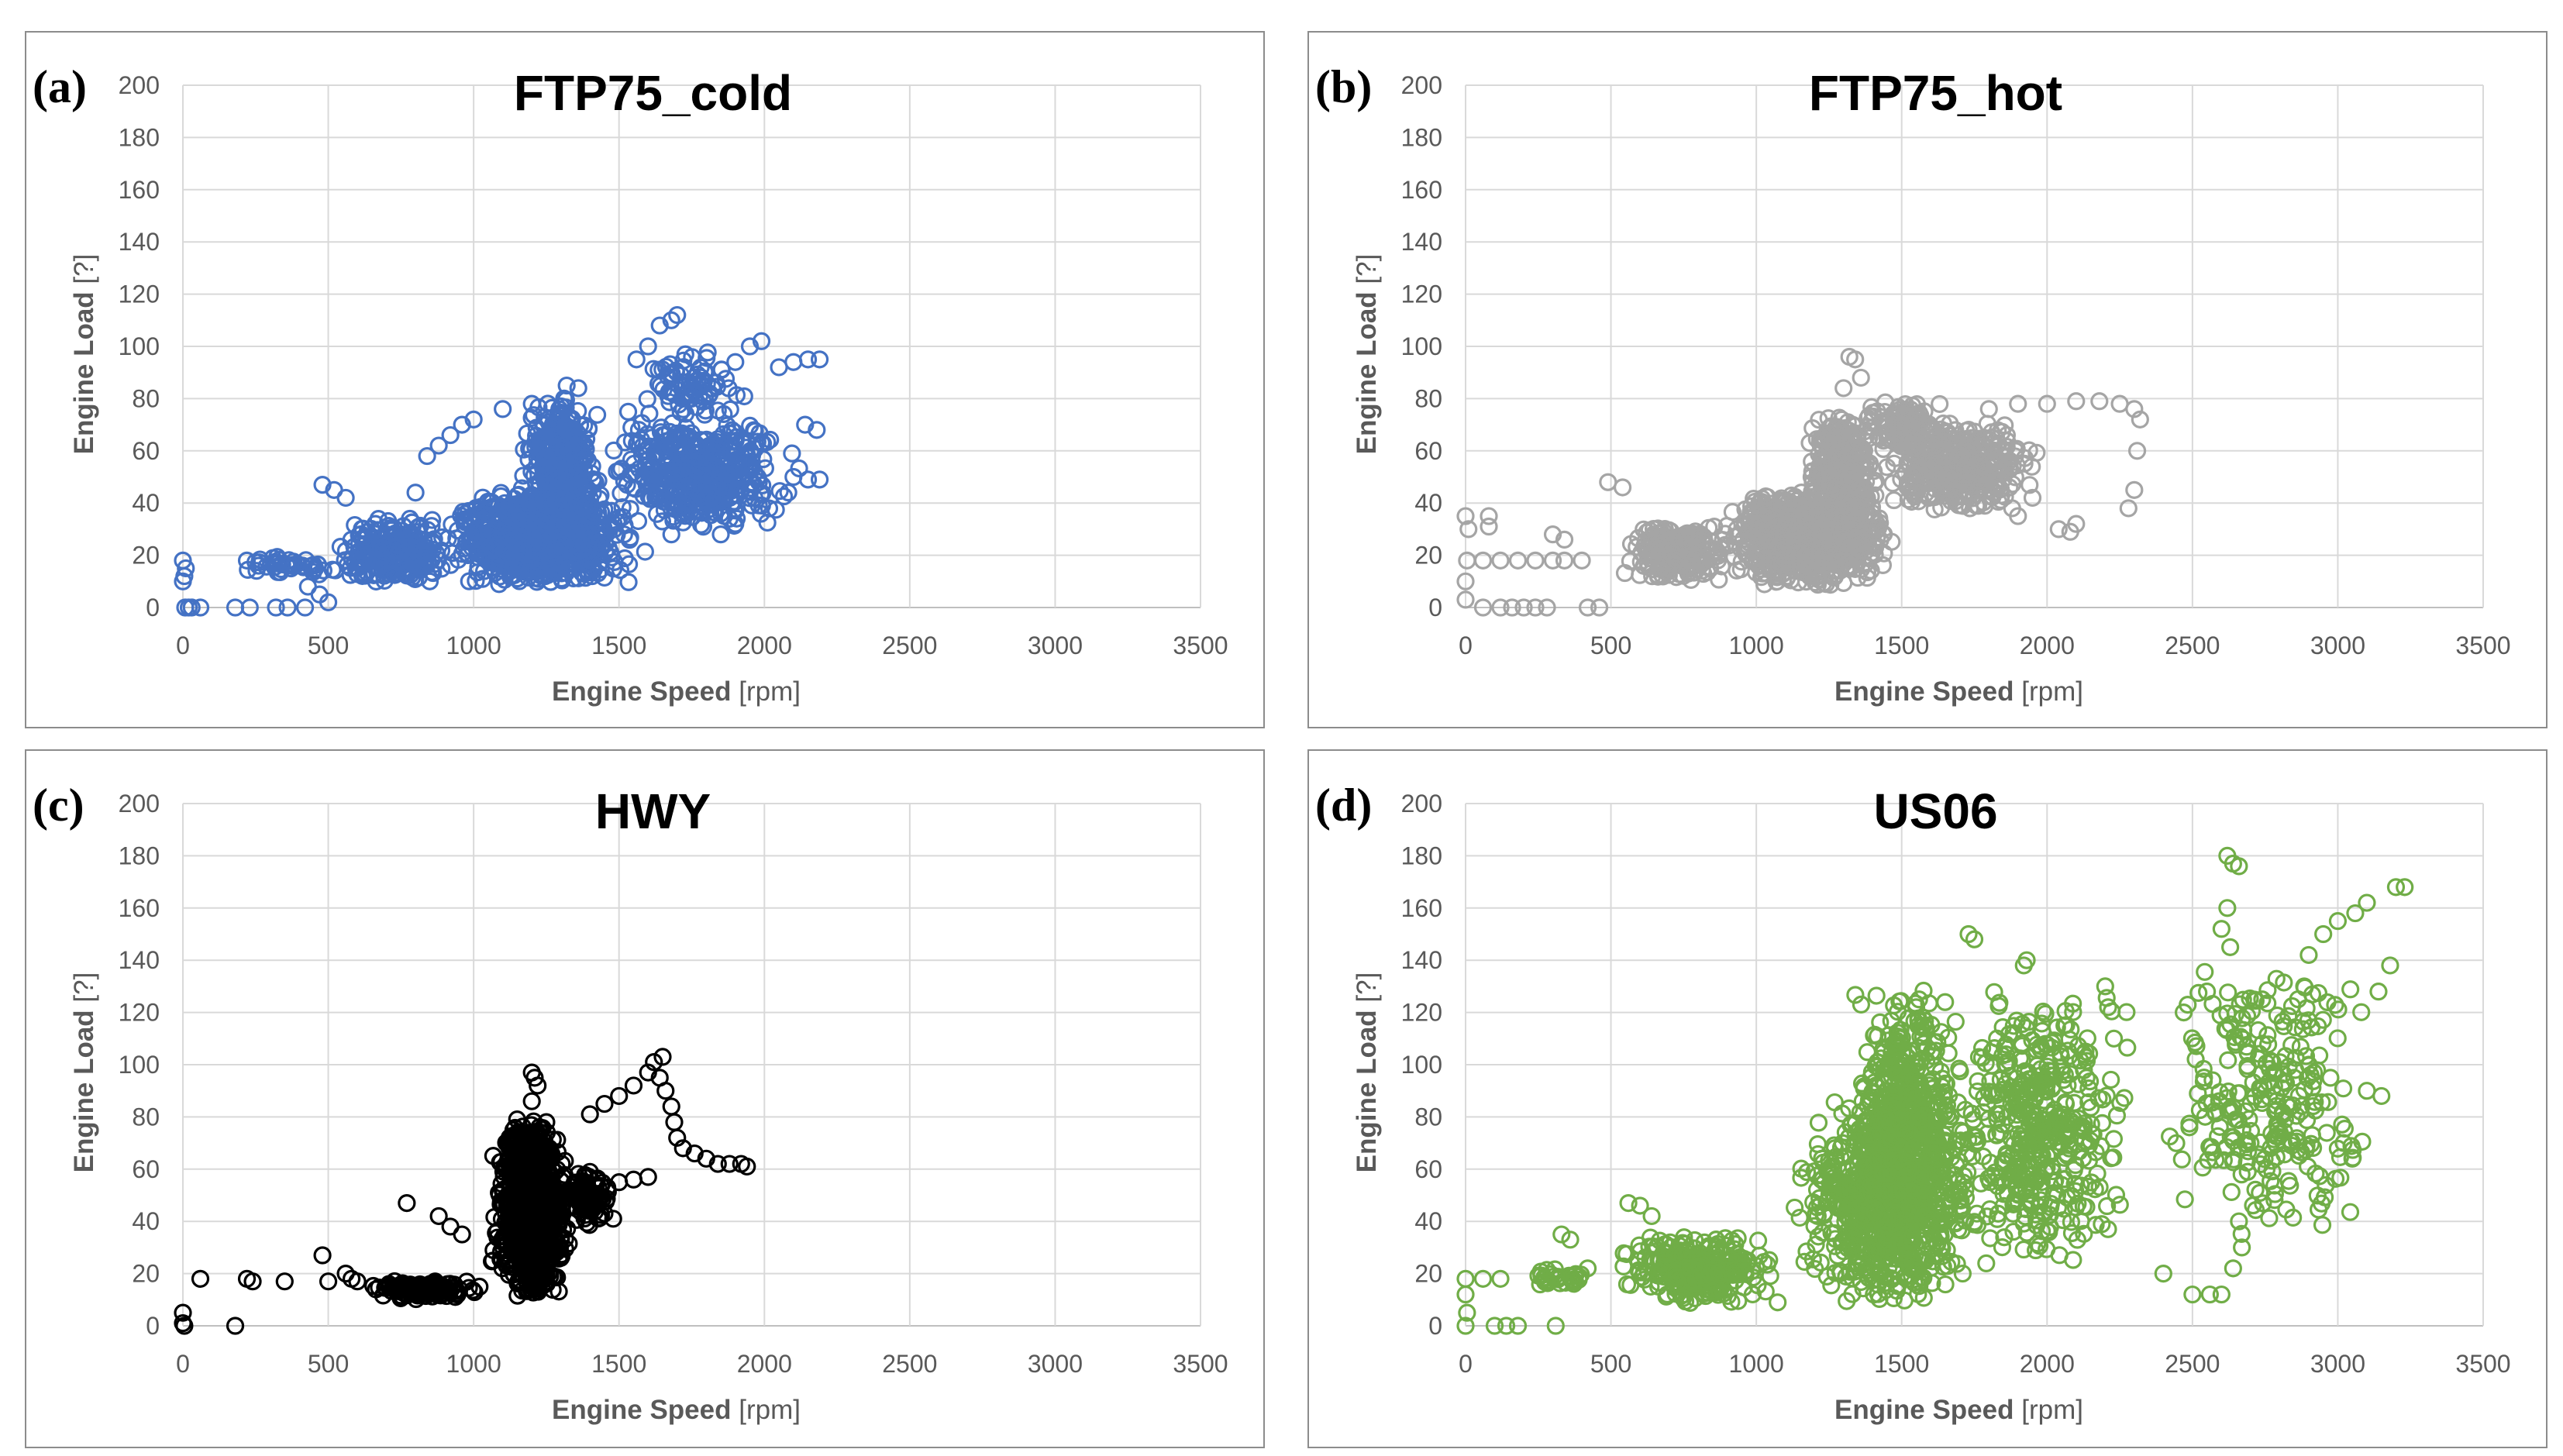 The width and height of the screenshot is (2563, 1456). Describe the element at coordinates (146, 1274) in the screenshot. I see `y-tick-label: 20` at that location.